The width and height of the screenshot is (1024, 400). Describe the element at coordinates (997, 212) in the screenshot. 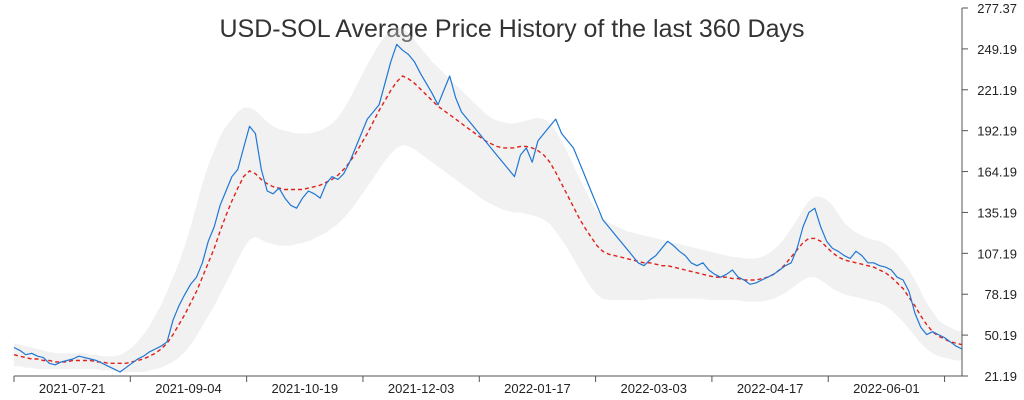

I see `y-tick-label: 135.19` at that location.